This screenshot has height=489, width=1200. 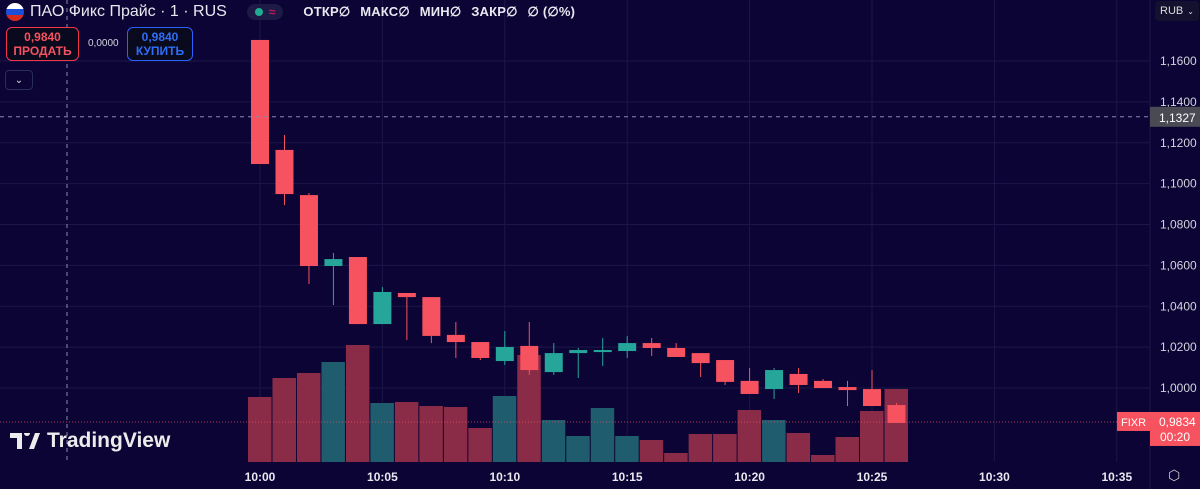 I want to click on y-tick-label: 1,1400, so click(x=1178, y=102).